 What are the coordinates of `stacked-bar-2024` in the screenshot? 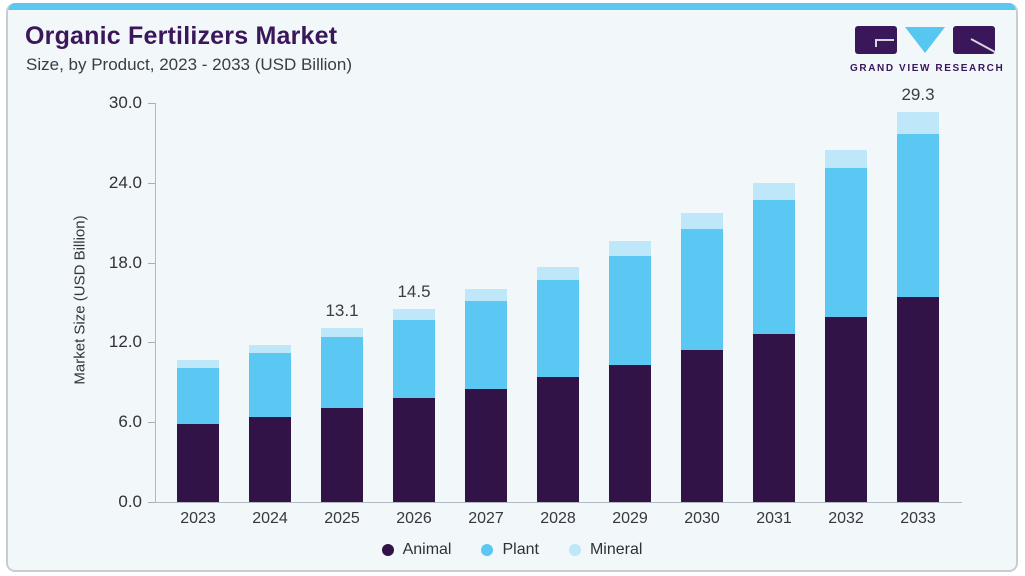 It's located at (270, 423).